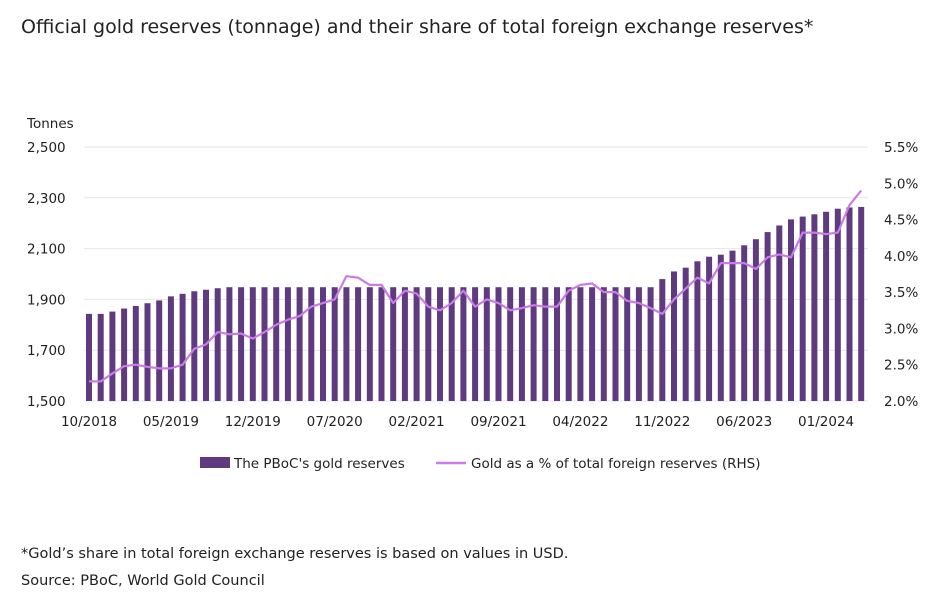 This screenshot has height=604, width=946. I want to click on y-axis-label: Tonnes, so click(50, 124).